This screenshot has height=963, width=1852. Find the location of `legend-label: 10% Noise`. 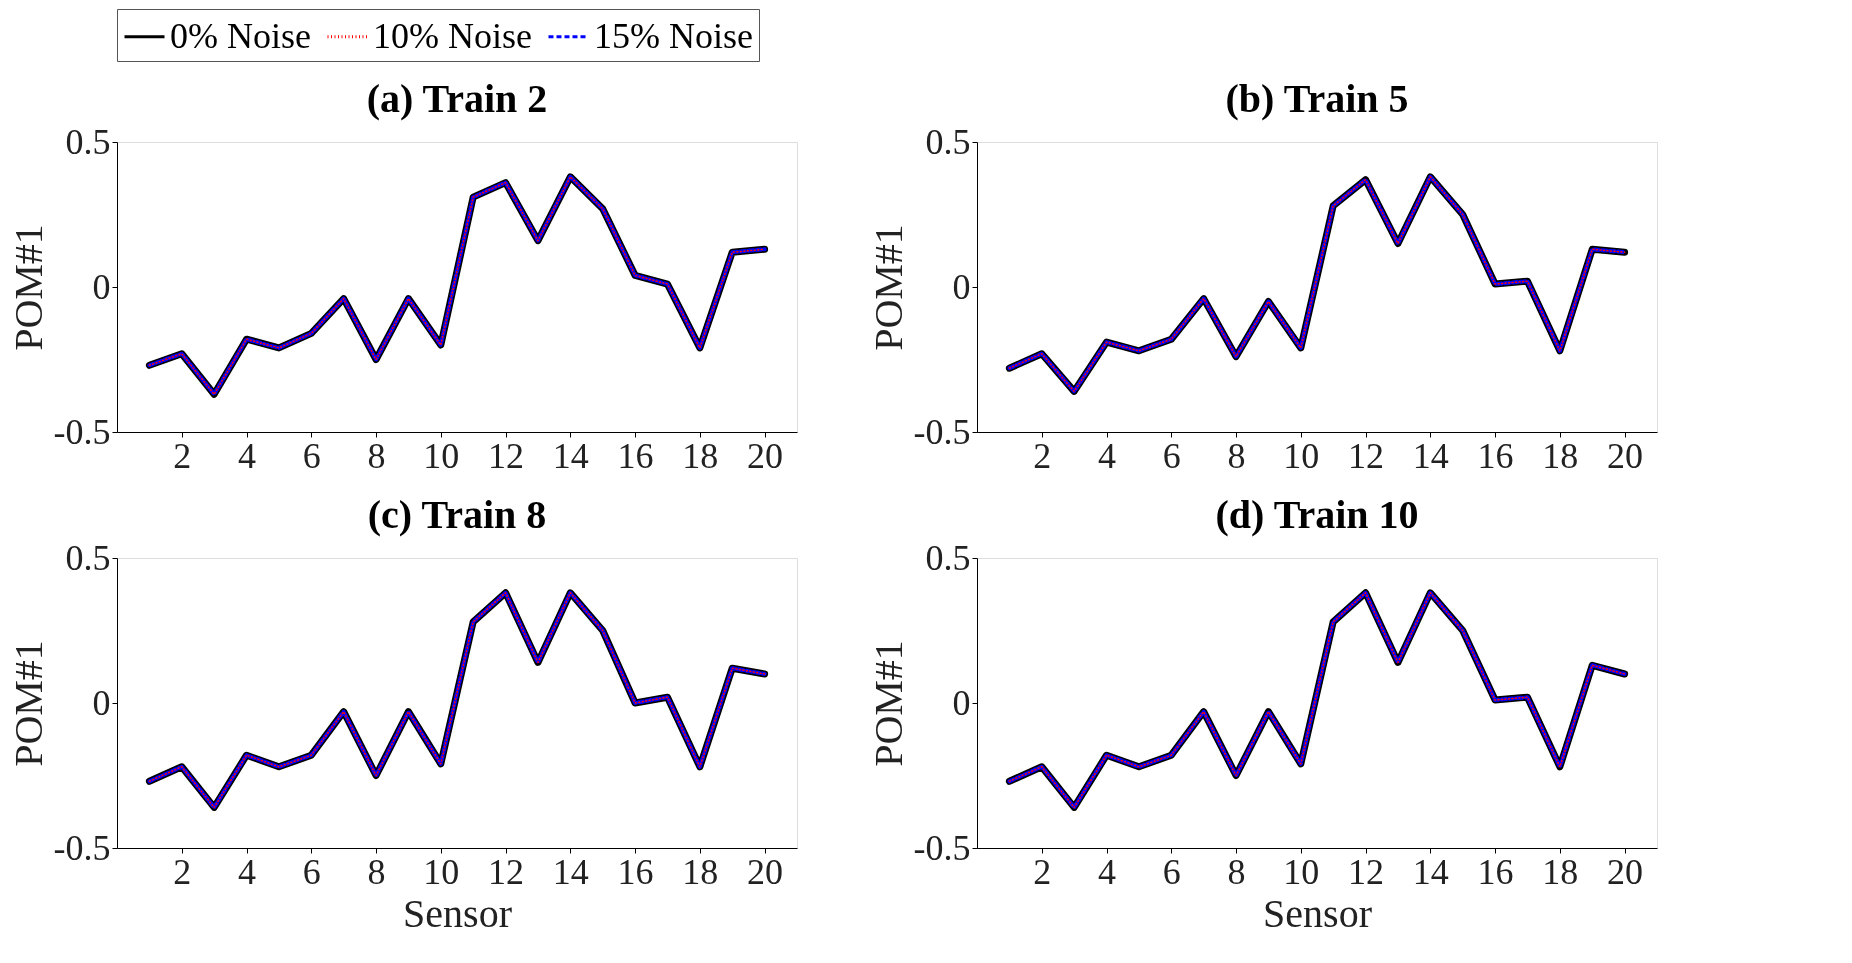

legend-label: 10% Noise is located at coordinates (452, 35).